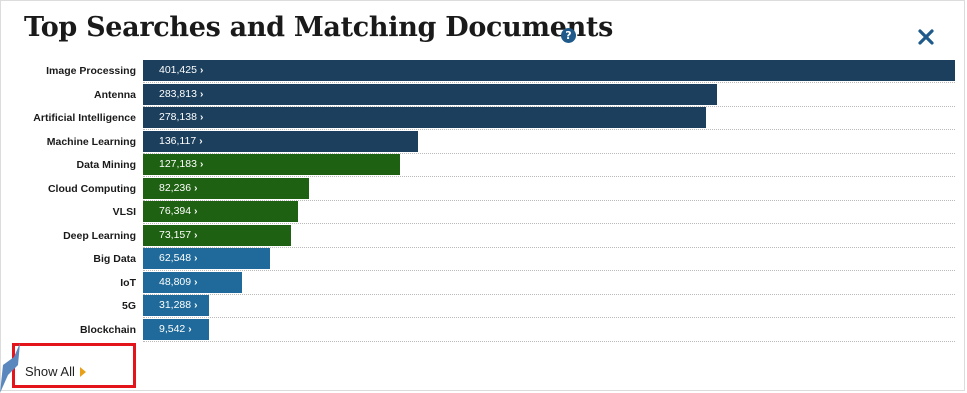  Describe the element at coordinates (319, 27) in the screenshot. I see `page-title: Top Searches and Matching Documents` at that location.